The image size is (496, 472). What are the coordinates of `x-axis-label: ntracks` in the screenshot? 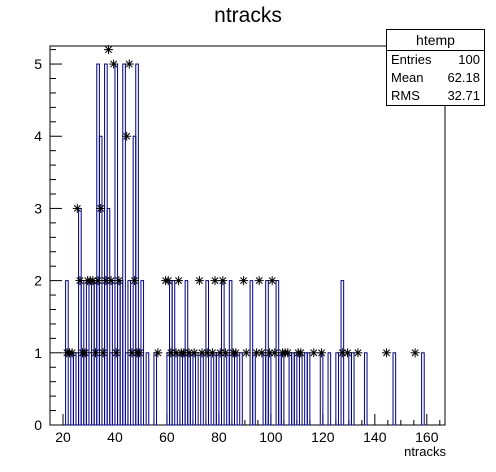 It's located at (425, 451).